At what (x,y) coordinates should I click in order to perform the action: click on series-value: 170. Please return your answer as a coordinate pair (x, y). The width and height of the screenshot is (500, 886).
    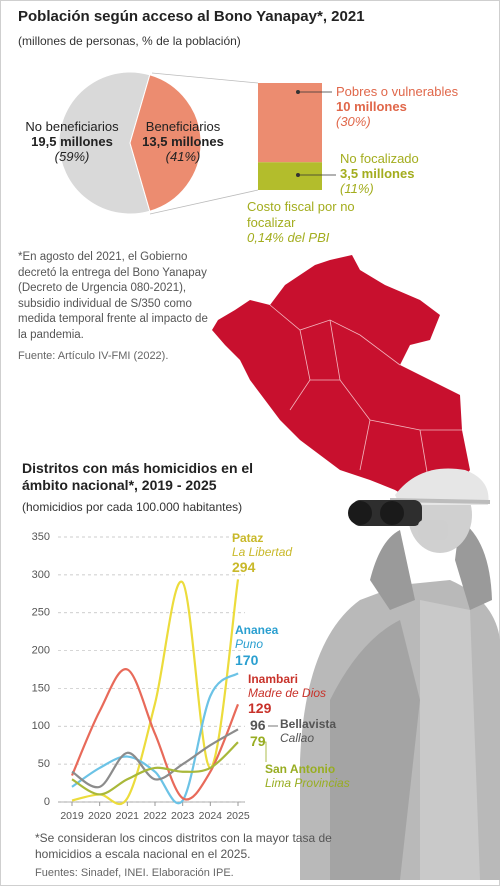
    Looking at the image, I should click on (247, 660).